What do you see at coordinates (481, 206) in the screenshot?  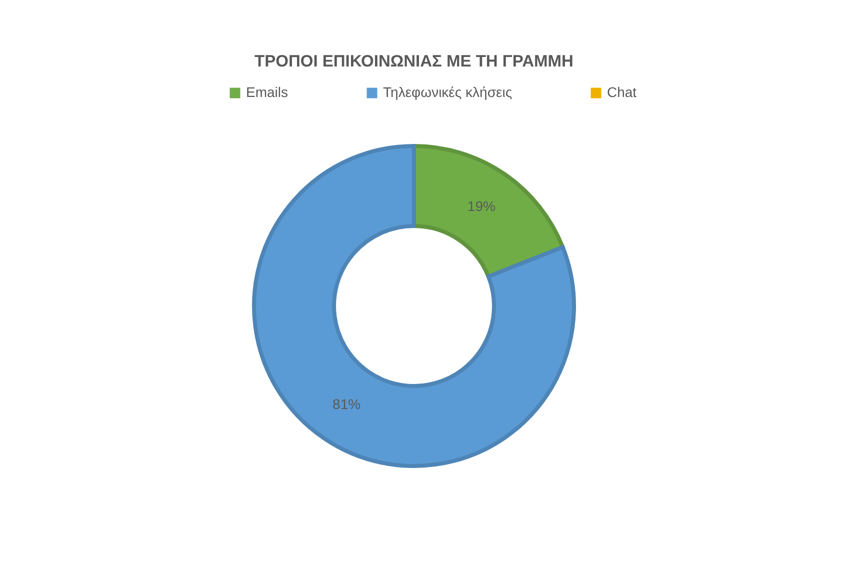 I see `data-label: 19%` at bounding box center [481, 206].